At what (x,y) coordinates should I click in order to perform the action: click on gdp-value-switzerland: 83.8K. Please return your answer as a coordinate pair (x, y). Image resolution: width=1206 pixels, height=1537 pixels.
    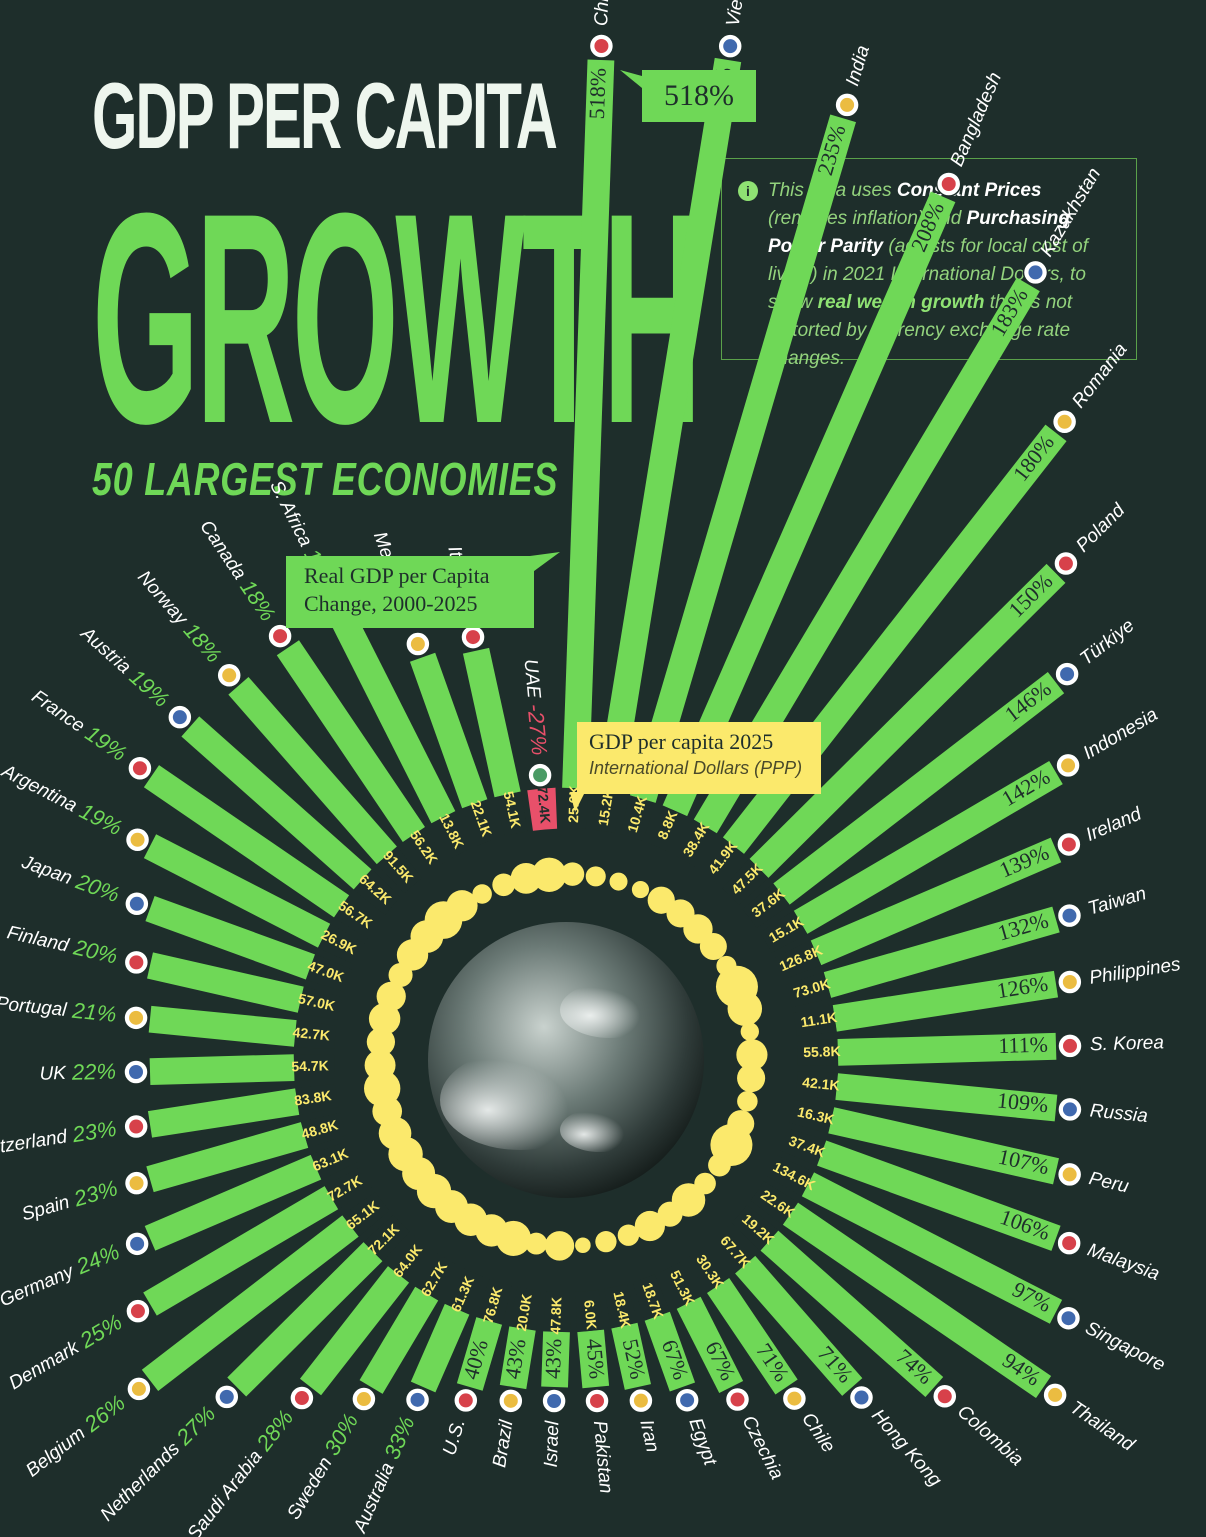
    Looking at the image, I should click on (312, 1098).